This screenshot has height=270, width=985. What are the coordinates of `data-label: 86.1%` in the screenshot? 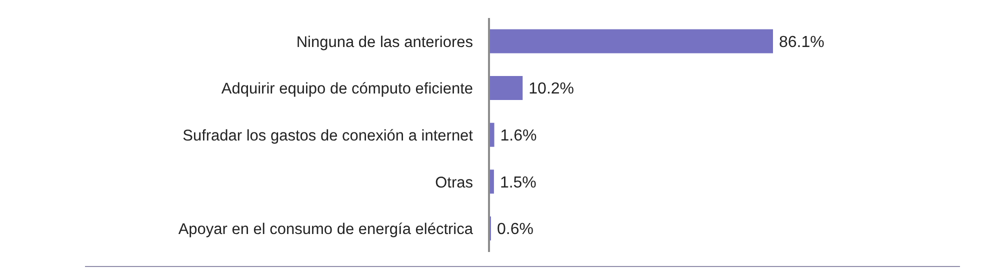 It's located at (801, 42).